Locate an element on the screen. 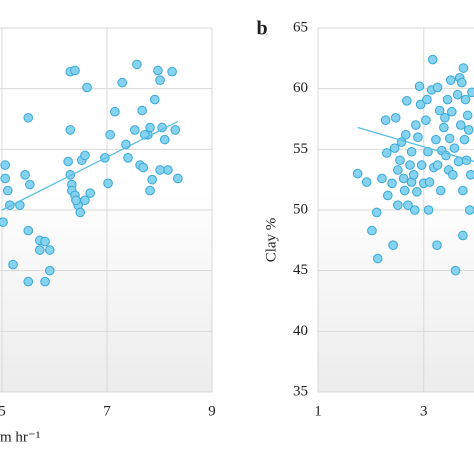 The image size is (474, 474). y-tick-label: 35 is located at coordinates (300, 391).